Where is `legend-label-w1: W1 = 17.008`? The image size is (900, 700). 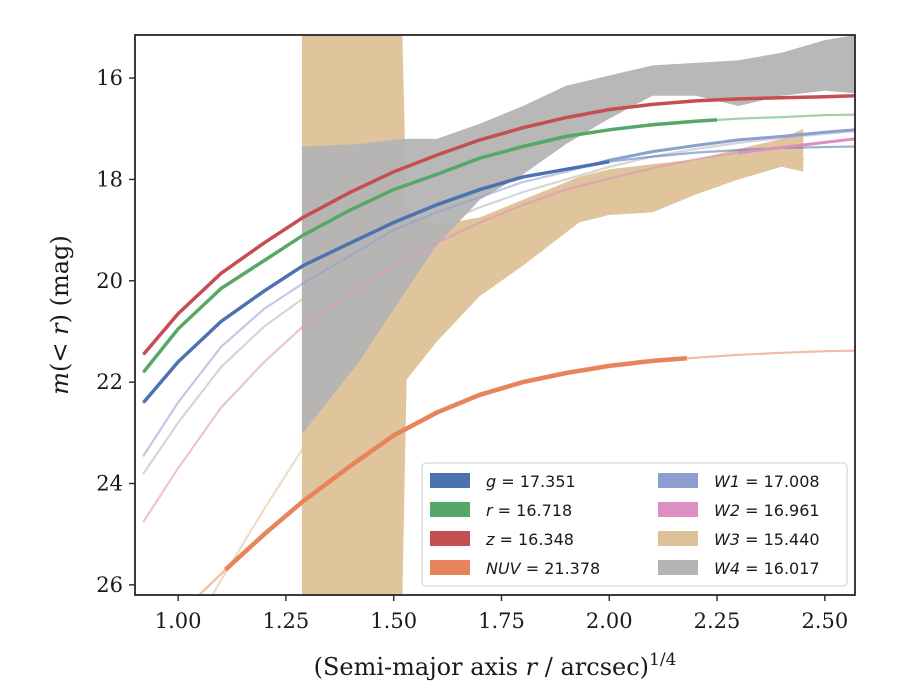 legend-label-w1: W1 = 17.008 is located at coordinates (767, 481).